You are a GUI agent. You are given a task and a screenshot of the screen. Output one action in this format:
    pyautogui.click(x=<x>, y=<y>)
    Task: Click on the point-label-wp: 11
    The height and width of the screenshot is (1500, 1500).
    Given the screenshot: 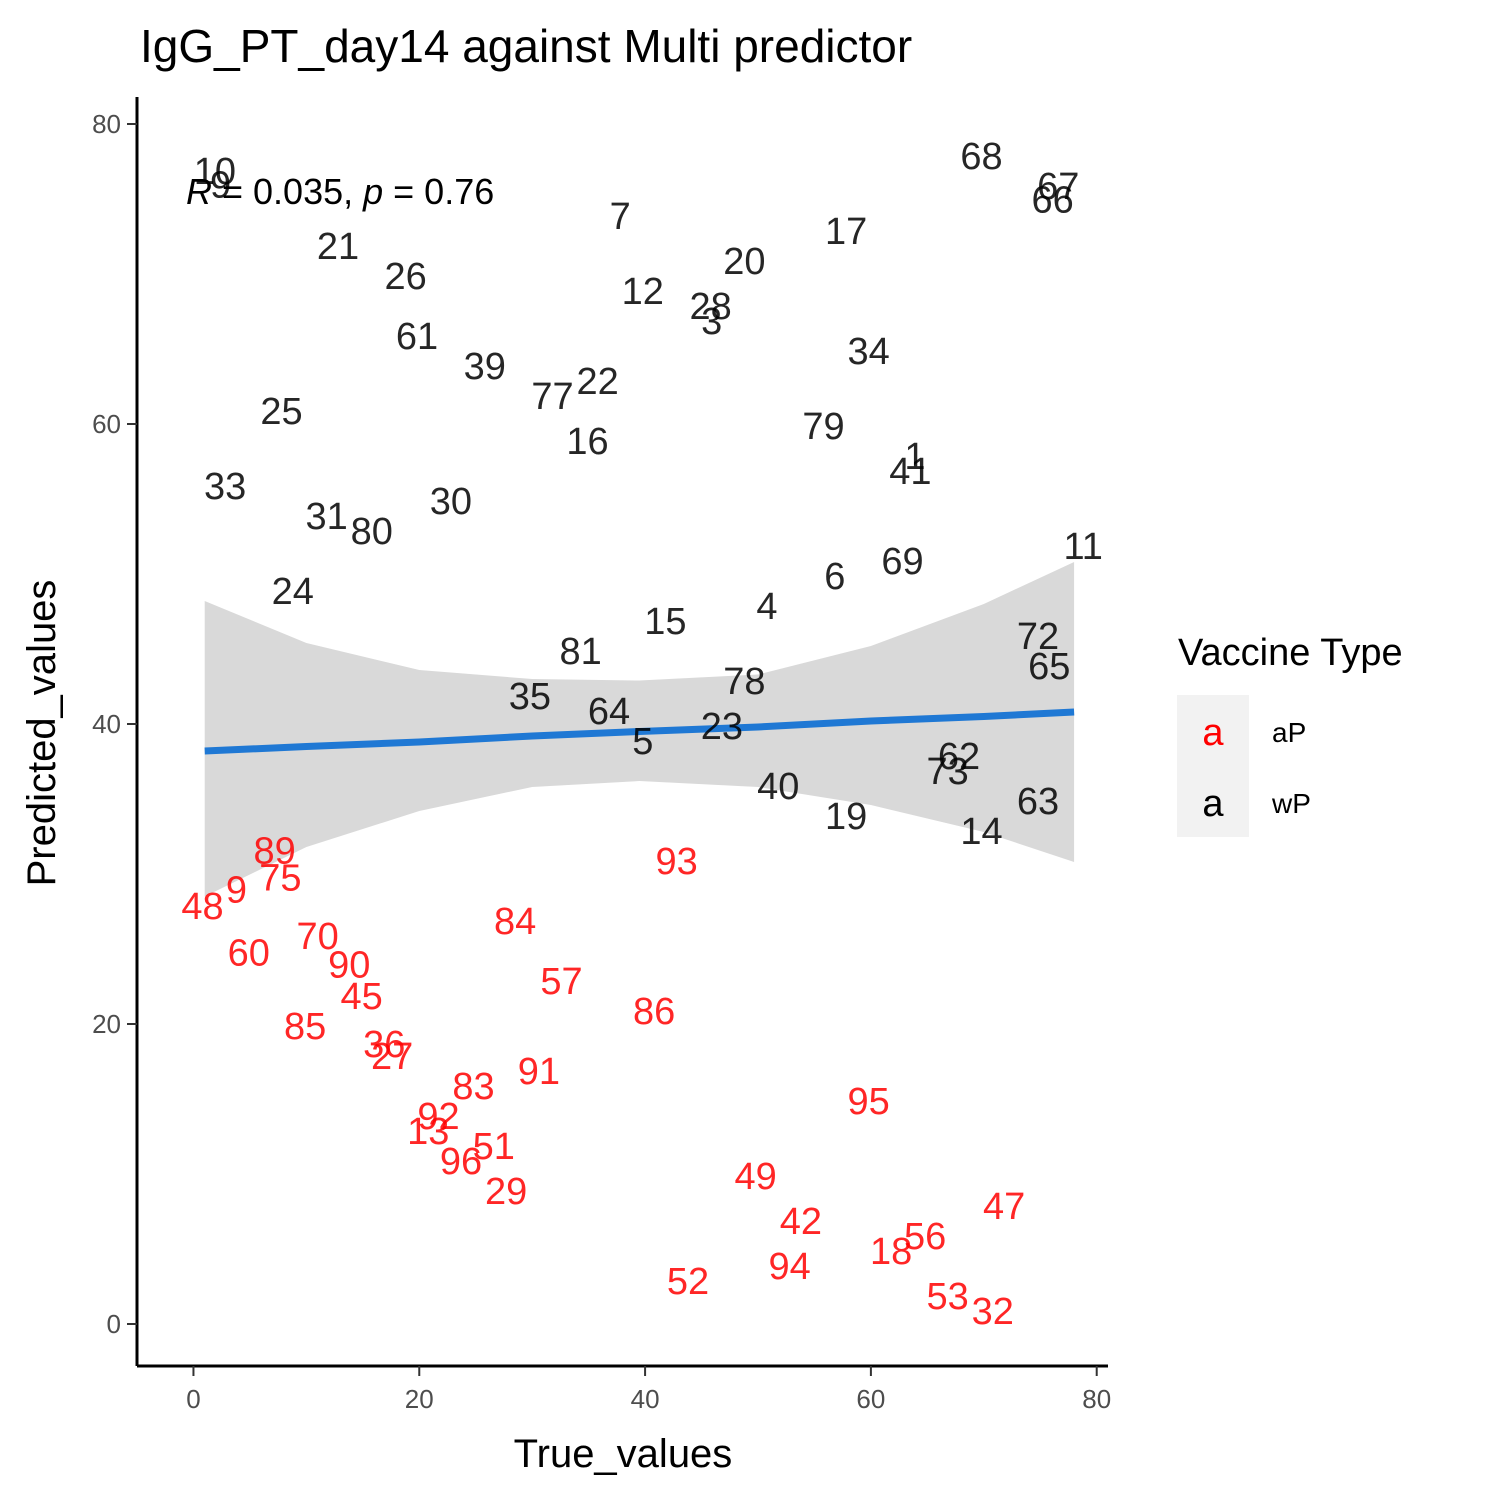 What is the action you would take?
    pyautogui.click(x=1082, y=547)
    